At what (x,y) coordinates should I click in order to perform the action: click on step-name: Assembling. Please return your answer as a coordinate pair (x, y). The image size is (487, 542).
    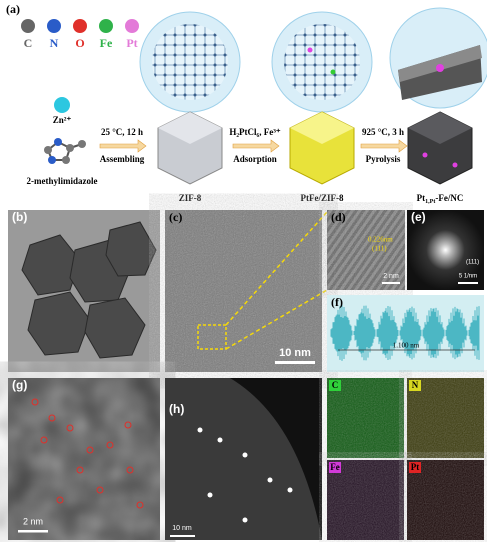
    Looking at the image, I should click on (122, 159).